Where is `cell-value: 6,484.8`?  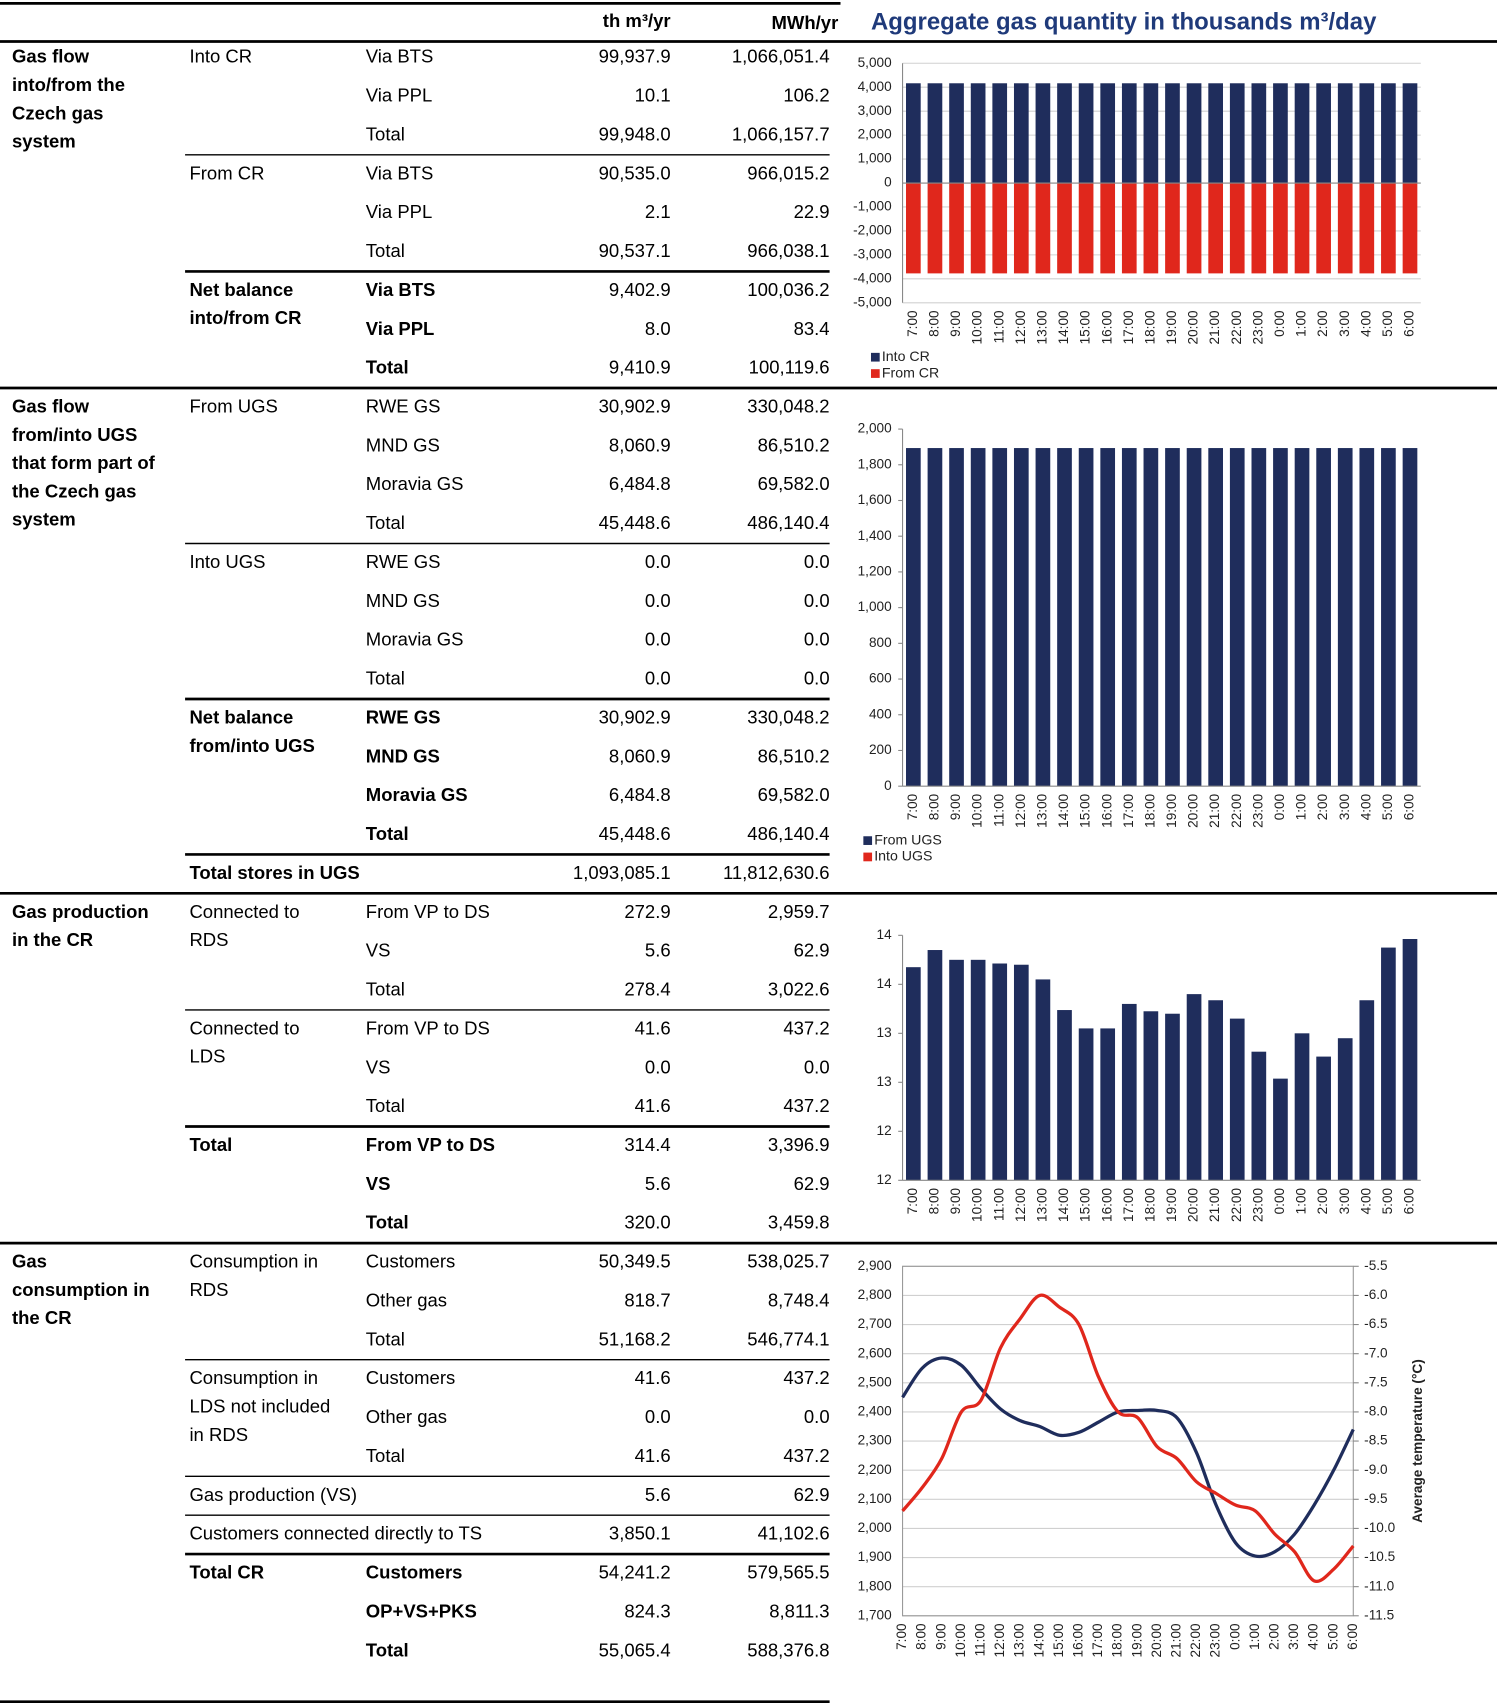
cell-value: 6,484.8 is located at coordinates (640, 794).